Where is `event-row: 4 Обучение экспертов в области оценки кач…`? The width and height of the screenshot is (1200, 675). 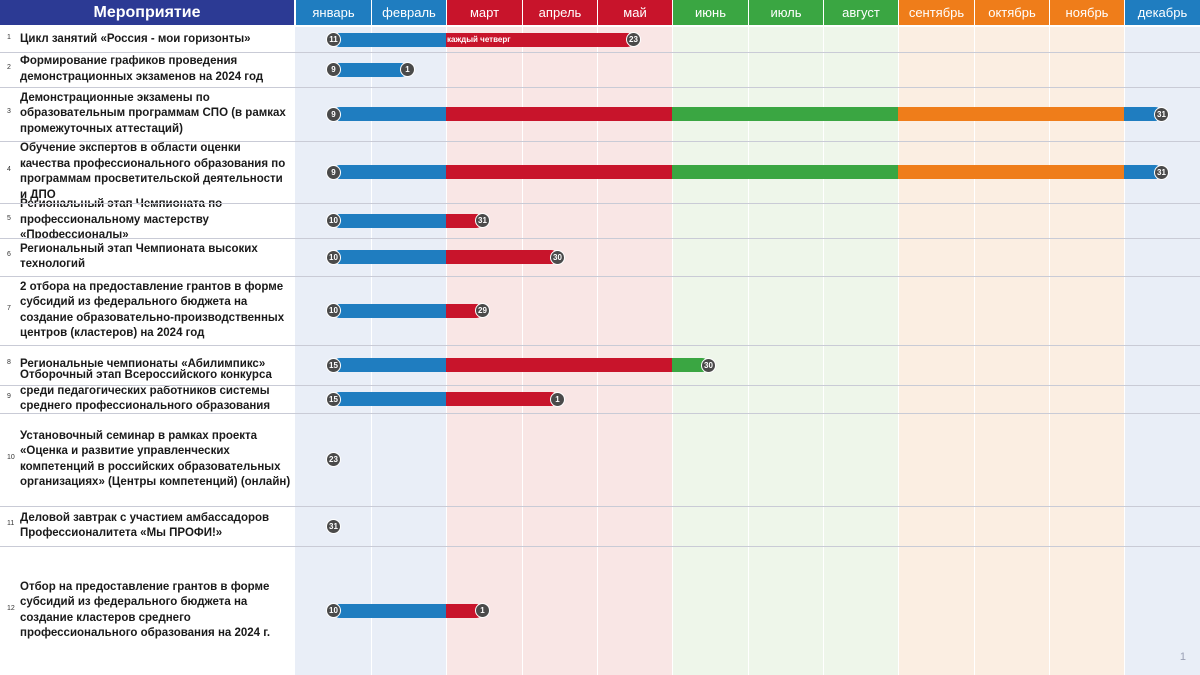 event-row: 4 Обучение экспертов в области оценки кач… is located at coordinates (600, 172).